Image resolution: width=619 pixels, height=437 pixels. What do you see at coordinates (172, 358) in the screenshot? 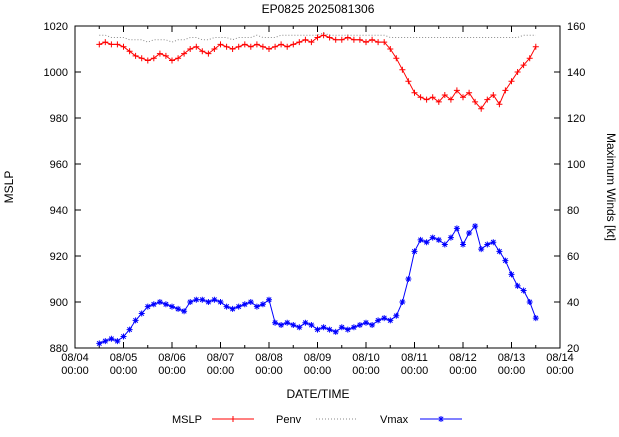
I see `x-tick-label-date: 08/06` at bounding box center [172, 358].